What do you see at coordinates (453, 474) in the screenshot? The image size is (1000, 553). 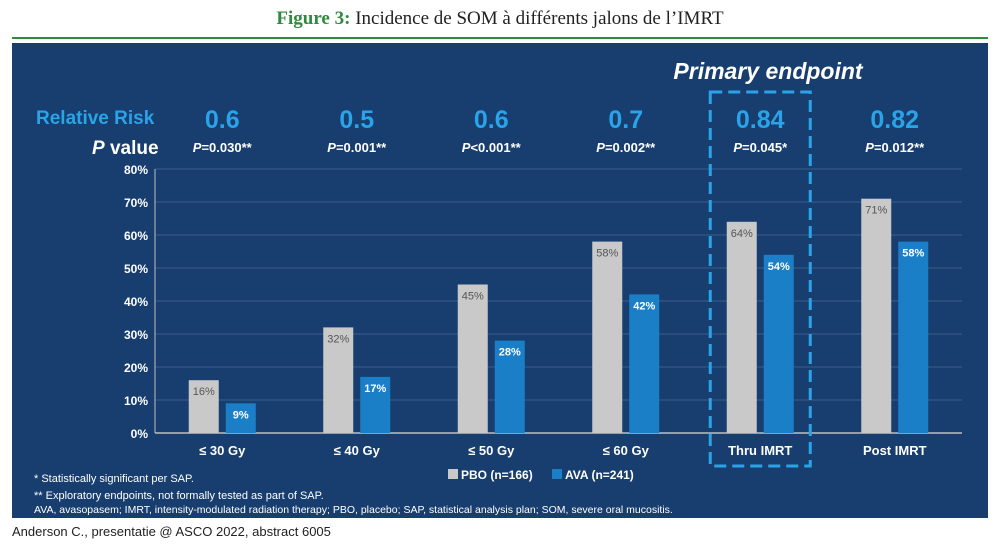 I see `legend-swatch-pbo` at bounding box center [453, 474].